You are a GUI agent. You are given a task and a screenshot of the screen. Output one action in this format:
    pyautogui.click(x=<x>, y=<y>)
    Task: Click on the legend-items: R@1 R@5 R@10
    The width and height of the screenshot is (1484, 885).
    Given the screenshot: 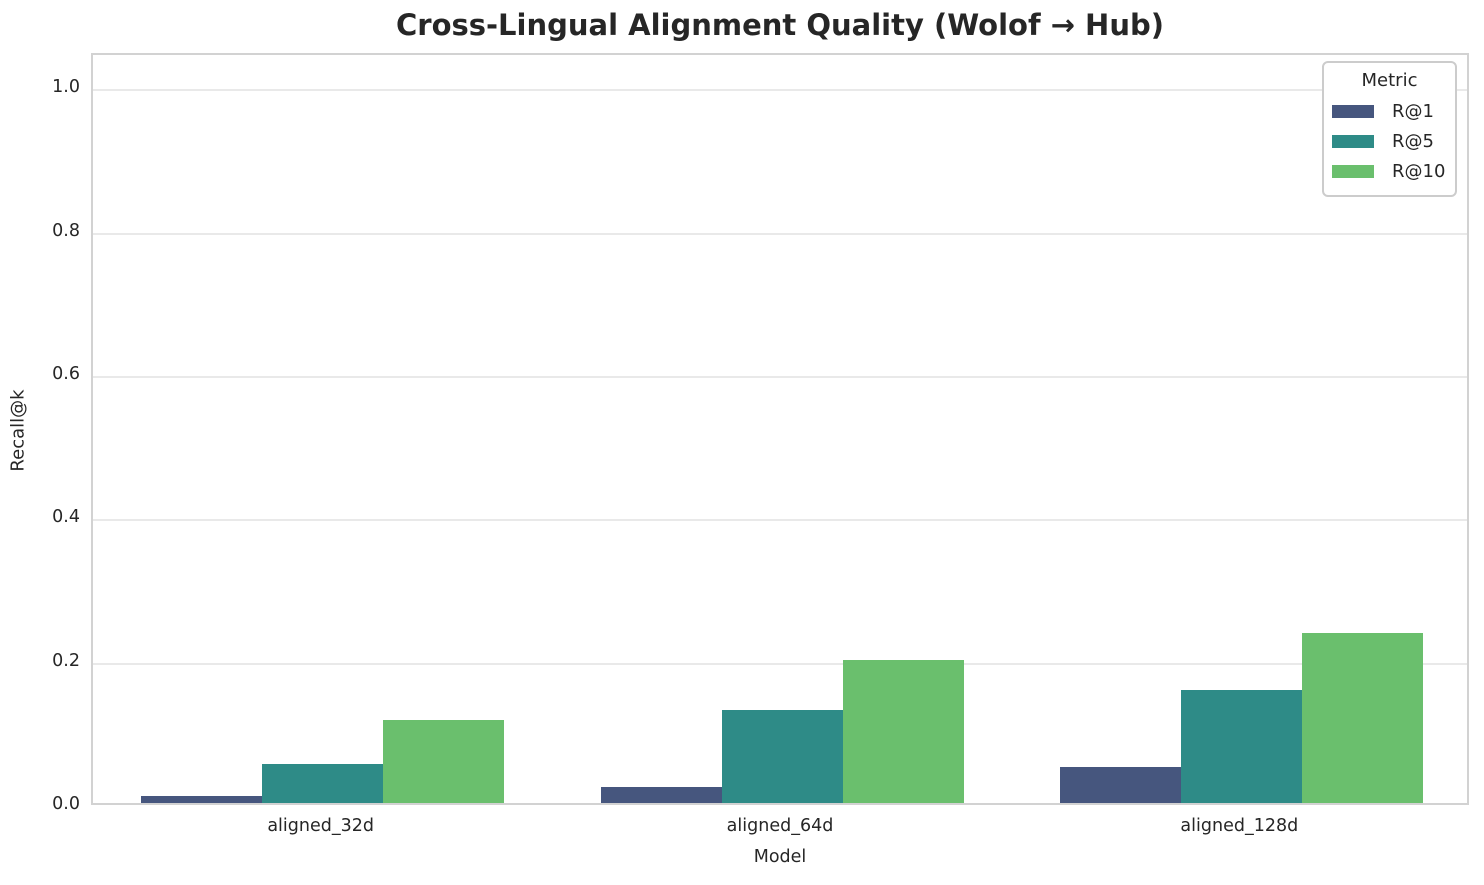 What is the action you would take?
    pyautogui.click(x=1389, y=141)
    